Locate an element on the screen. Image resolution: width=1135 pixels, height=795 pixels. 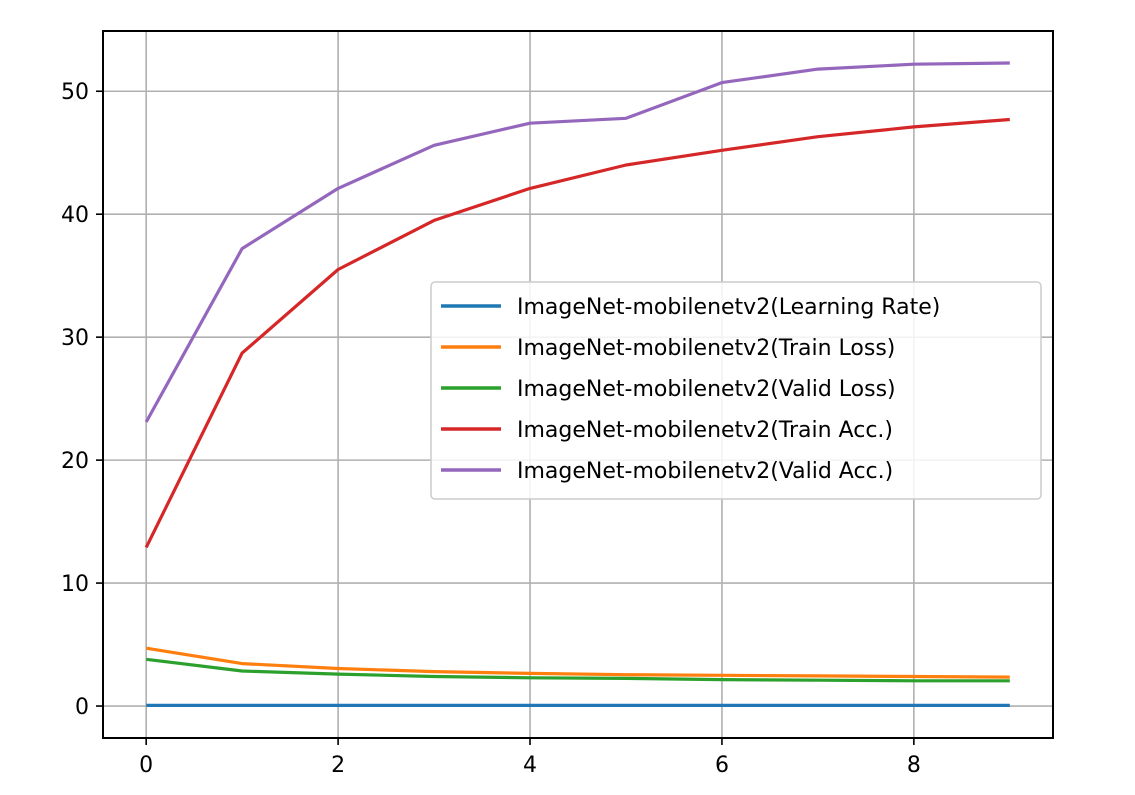
x-axis-ticks: 0 2 4 6 8 is located at coordinates (530, 758).